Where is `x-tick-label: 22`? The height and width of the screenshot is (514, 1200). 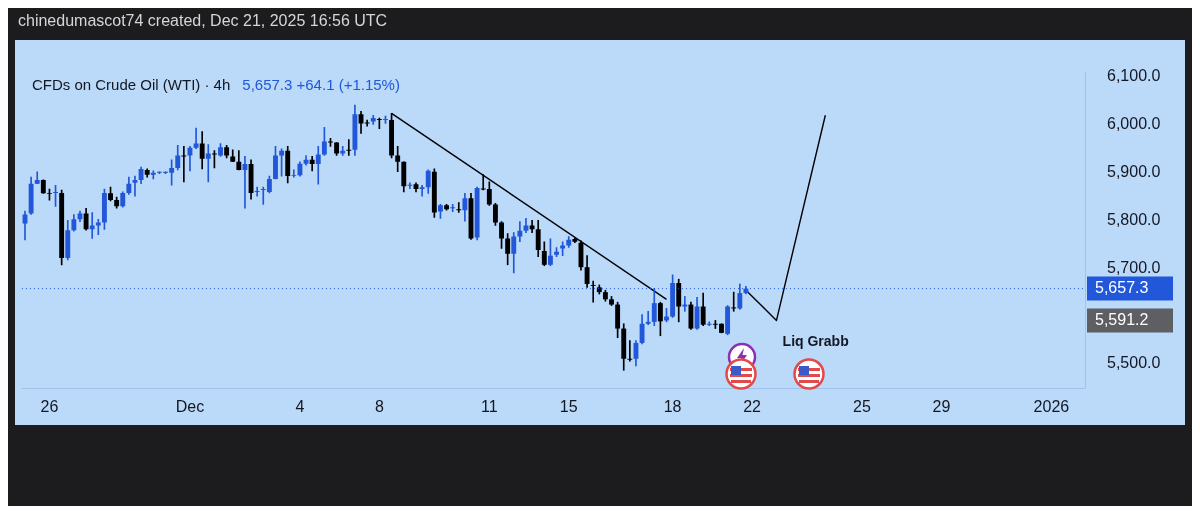 x-tick-label: 22 is located at coordinates (752, 407).